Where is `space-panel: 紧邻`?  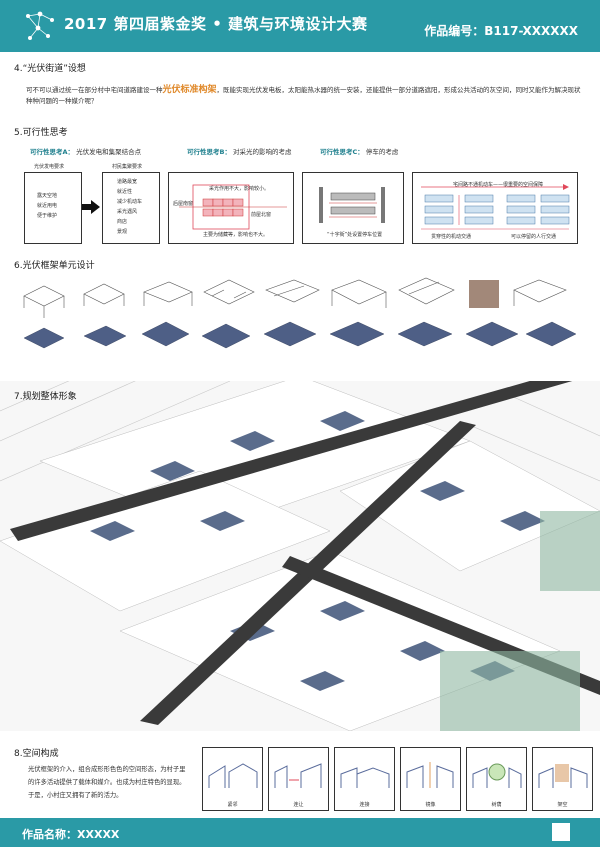 space-panel: 紧邻 is located at coordinates (232, 779).